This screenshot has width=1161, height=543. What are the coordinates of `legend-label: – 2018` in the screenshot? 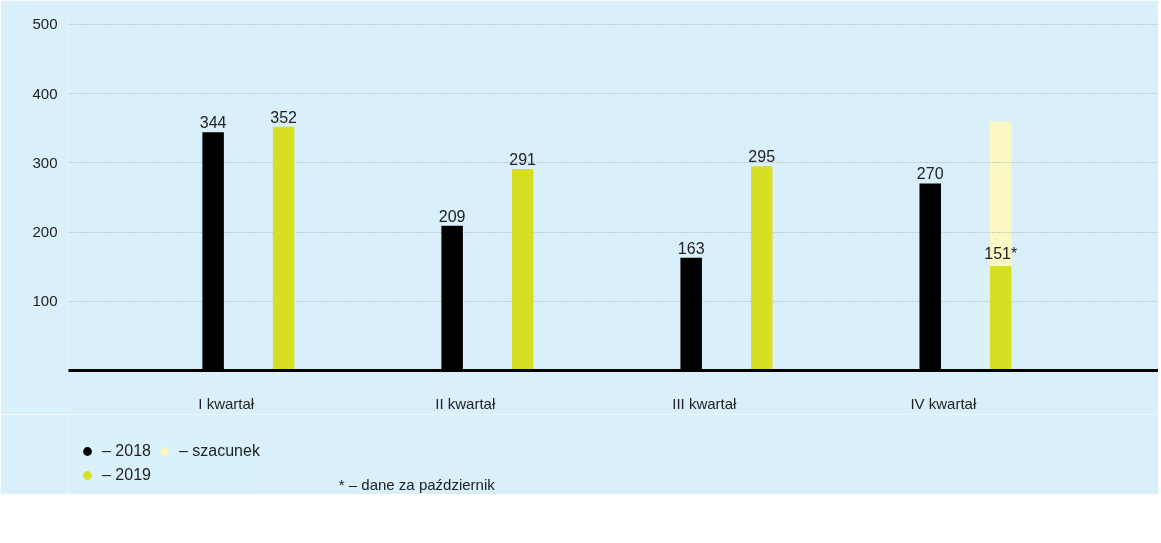 It's located at (126, 451).